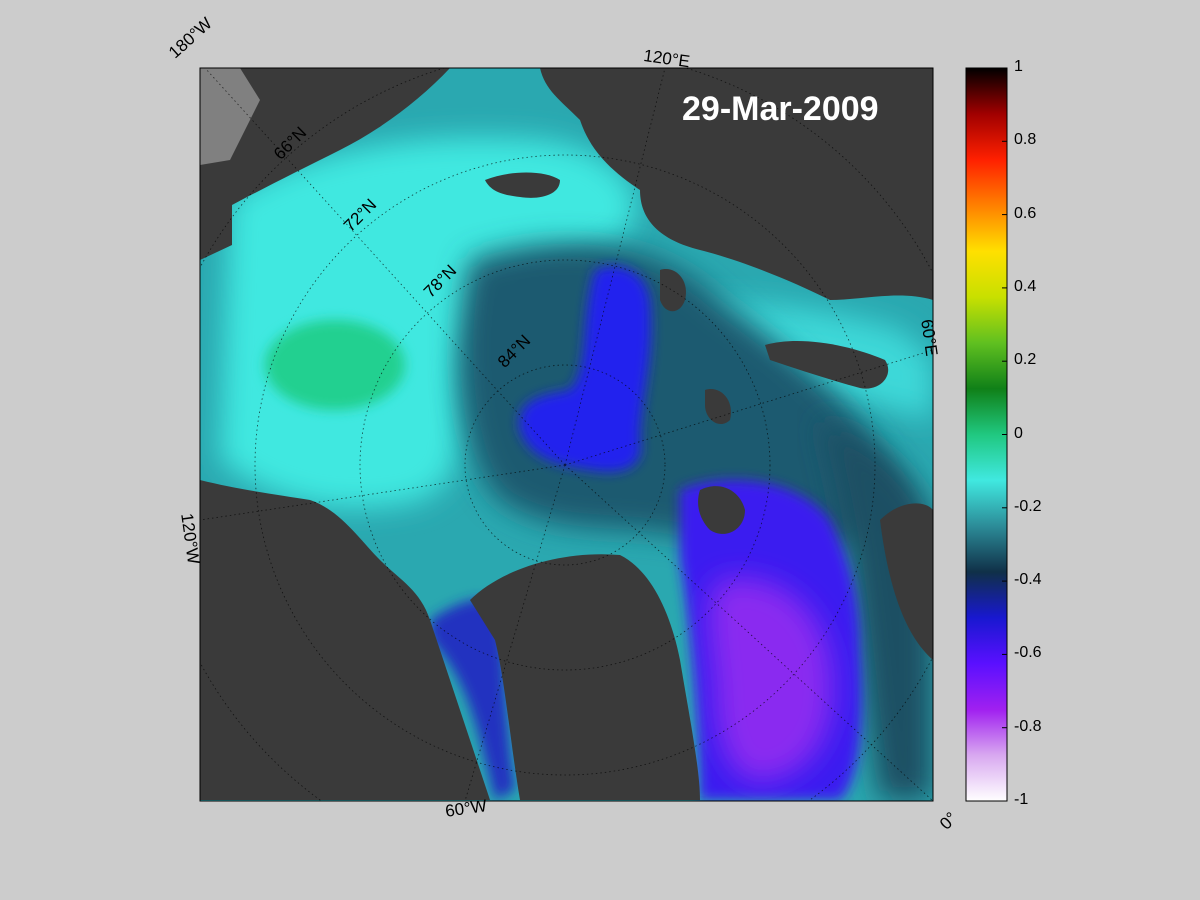  I want to click on sea-dark-region, so click(680, 397).